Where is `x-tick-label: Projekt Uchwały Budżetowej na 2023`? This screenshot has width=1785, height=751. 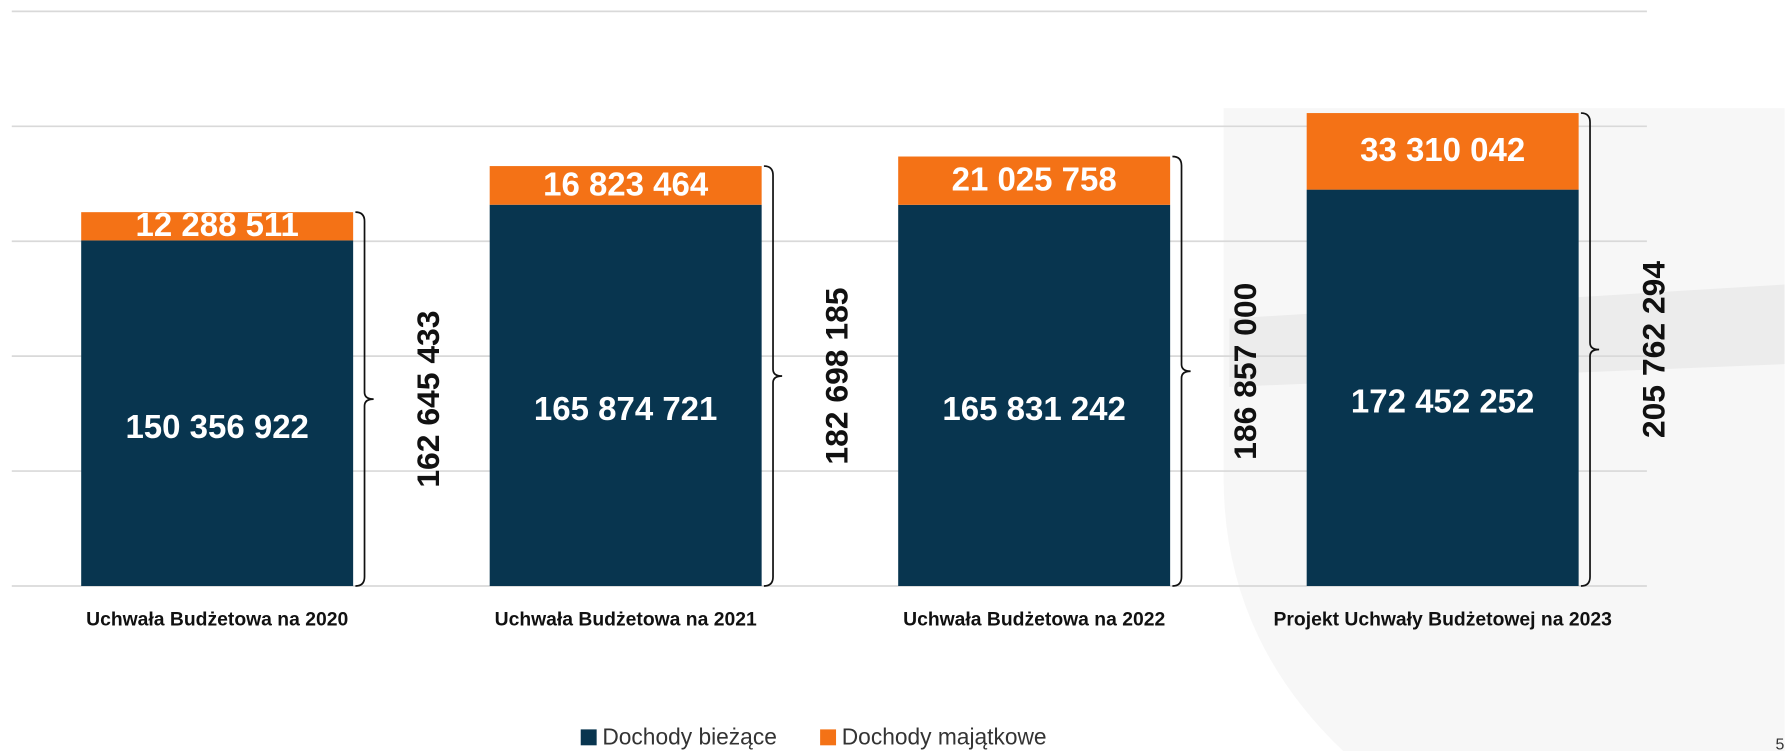 x-tick-label: Projekt Uchwały Budżetowej na 2023 is located at coordinates (1442, 619).